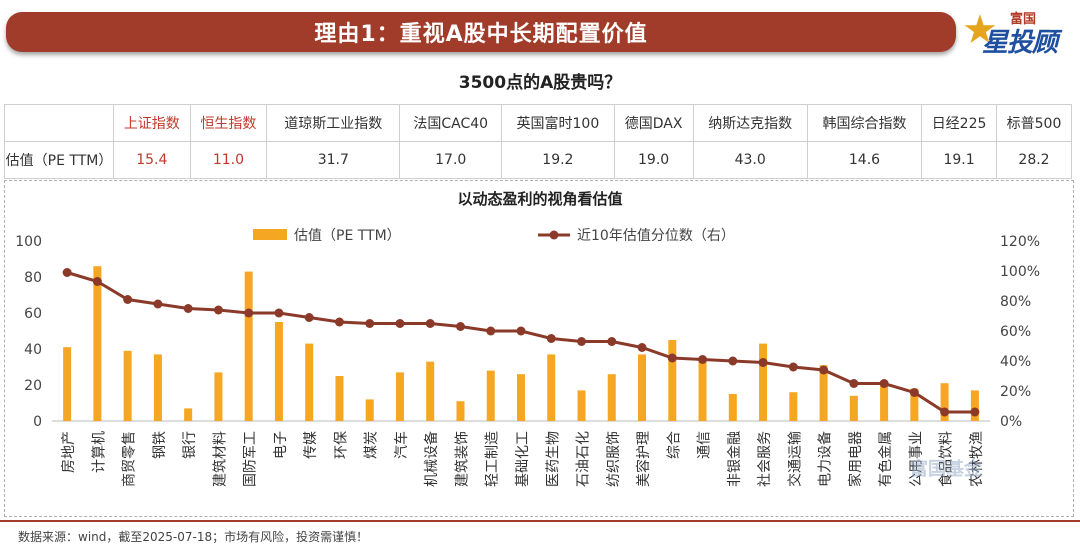 The height and width of the screenshot is (552, 1080). Describe the element at coordinates (341, 445) in the screenshot. I see `x-tick-label: 环保` at that location.